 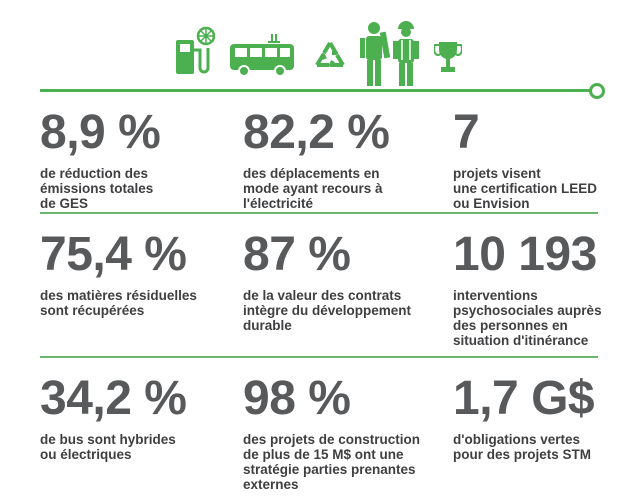 I want to click on desc-line: interventions, so click(x=495, y=295).